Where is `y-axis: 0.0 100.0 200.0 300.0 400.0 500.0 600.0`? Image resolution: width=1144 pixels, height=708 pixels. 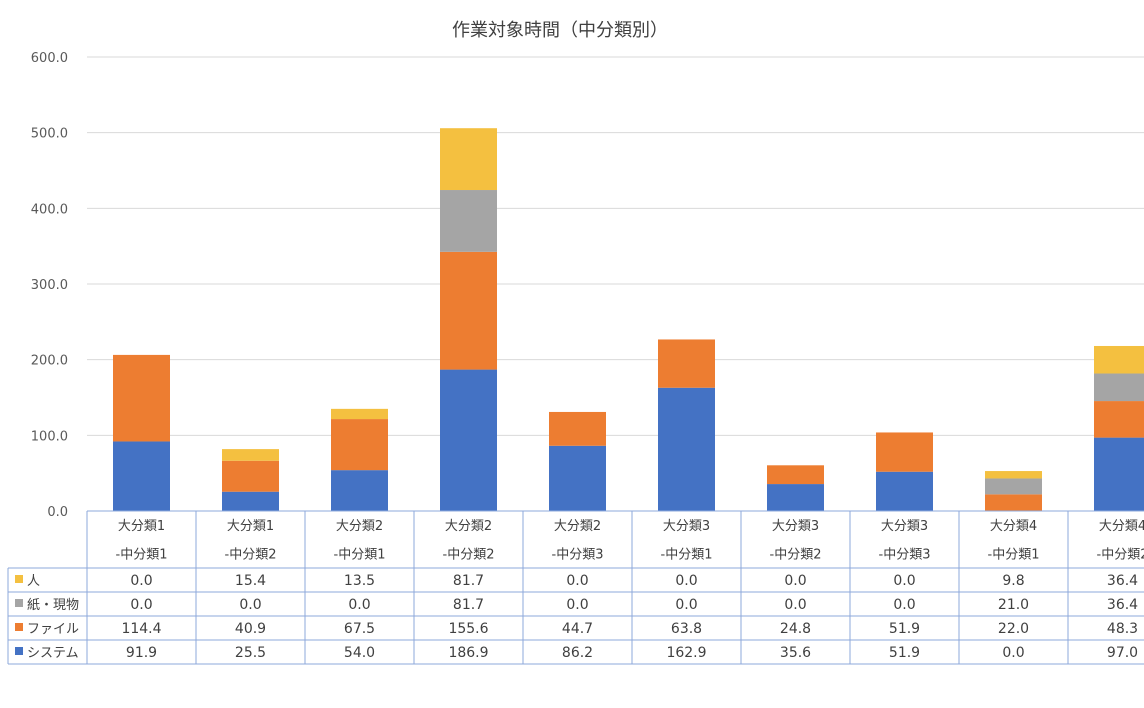 y-axis: 0.0 100.0 200.0 300.0 400.0 500.0 600.0 is located at coordinates (49, 285).